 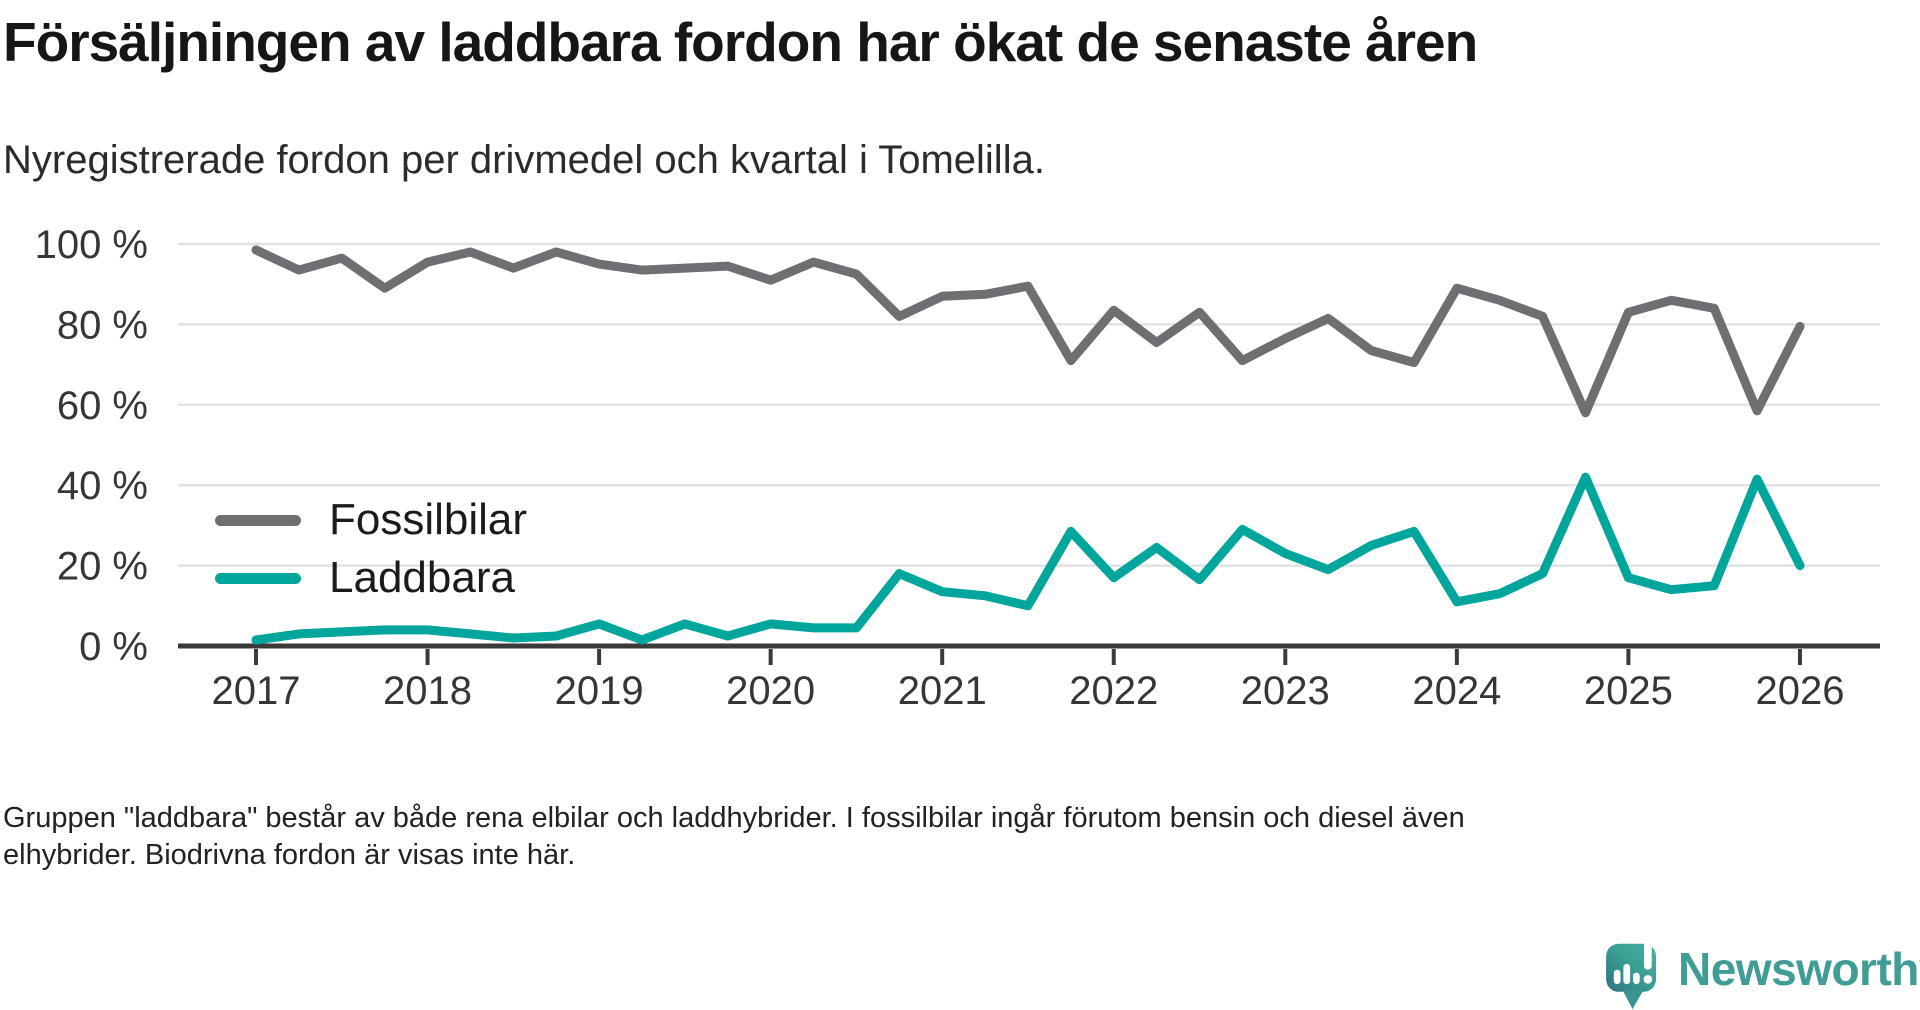 I want to click on x-axis-label: 2025, so click(x=1628, y=691).